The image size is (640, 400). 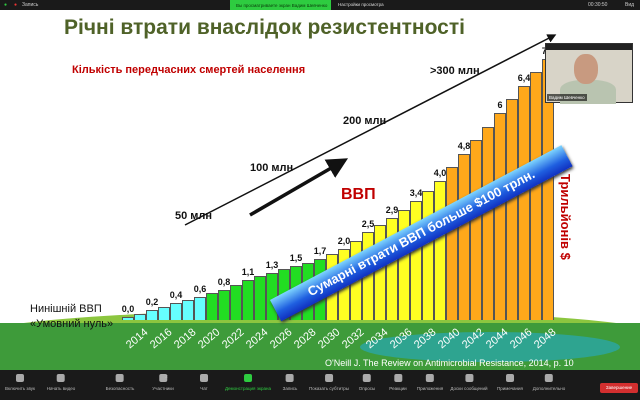 I want to click on viewing-banner: Вы просматриваете экран Вадим Шевченко, so click(x=280, y=5).